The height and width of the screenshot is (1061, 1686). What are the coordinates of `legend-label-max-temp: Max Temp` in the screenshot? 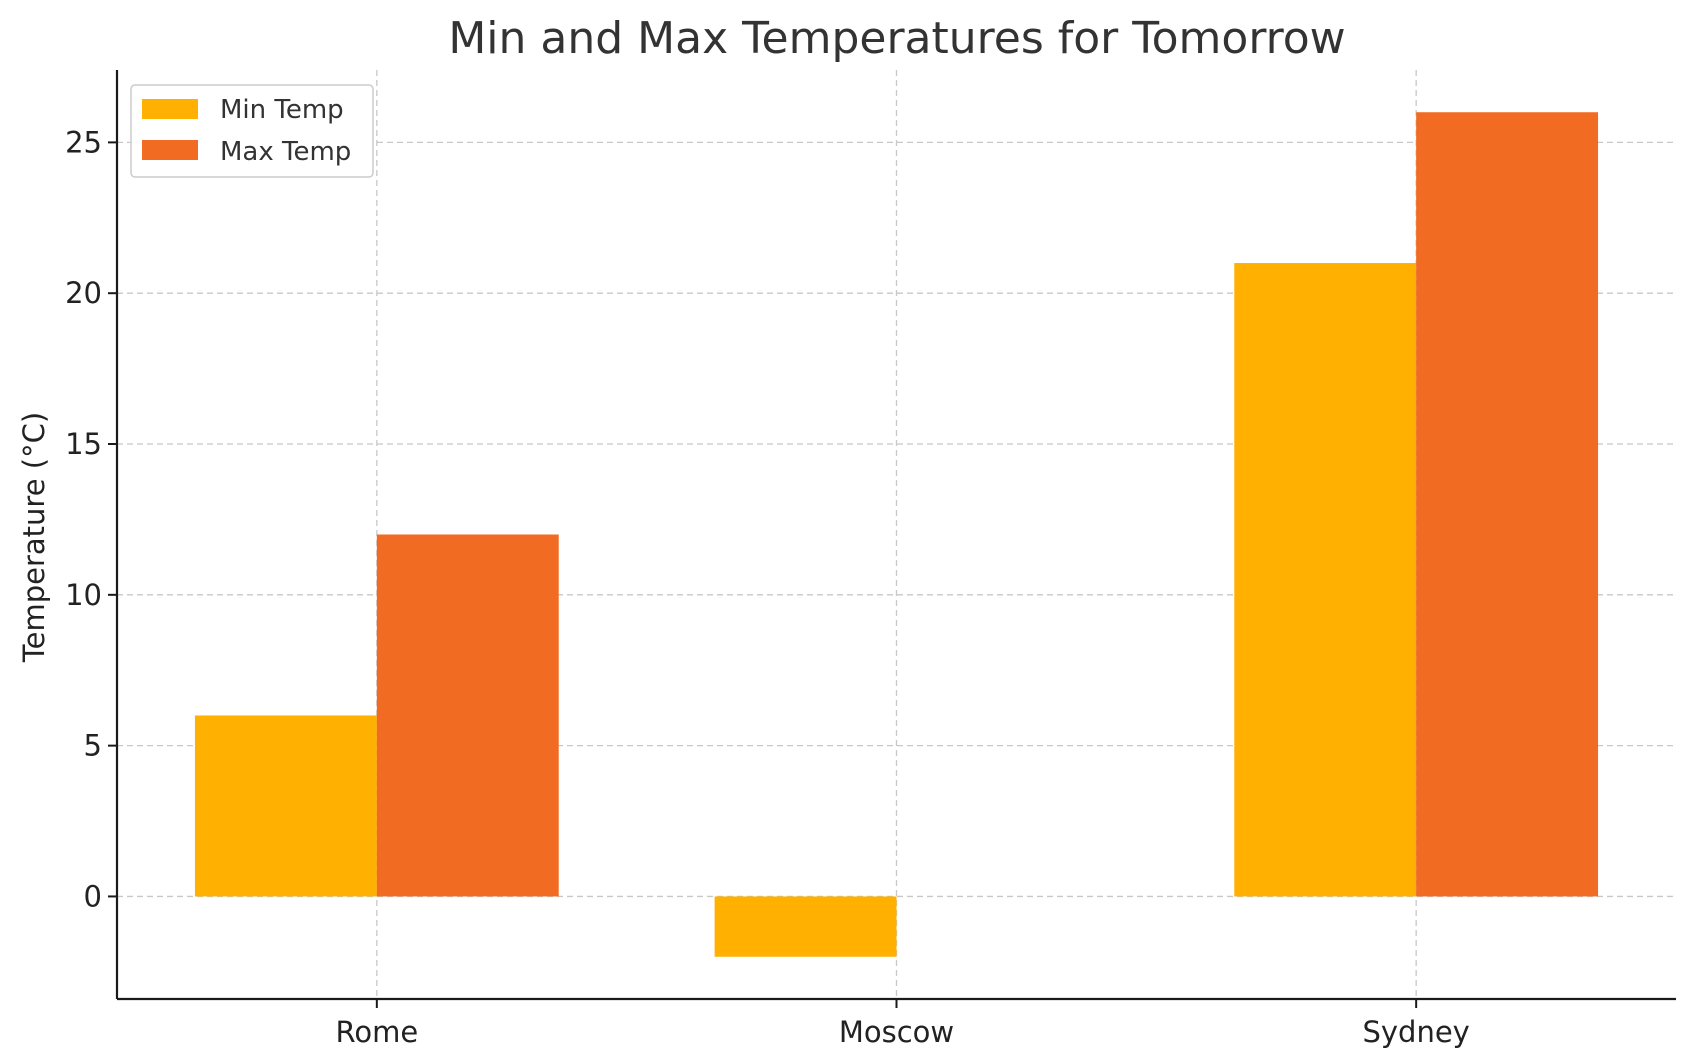 It's located at (285, 152).